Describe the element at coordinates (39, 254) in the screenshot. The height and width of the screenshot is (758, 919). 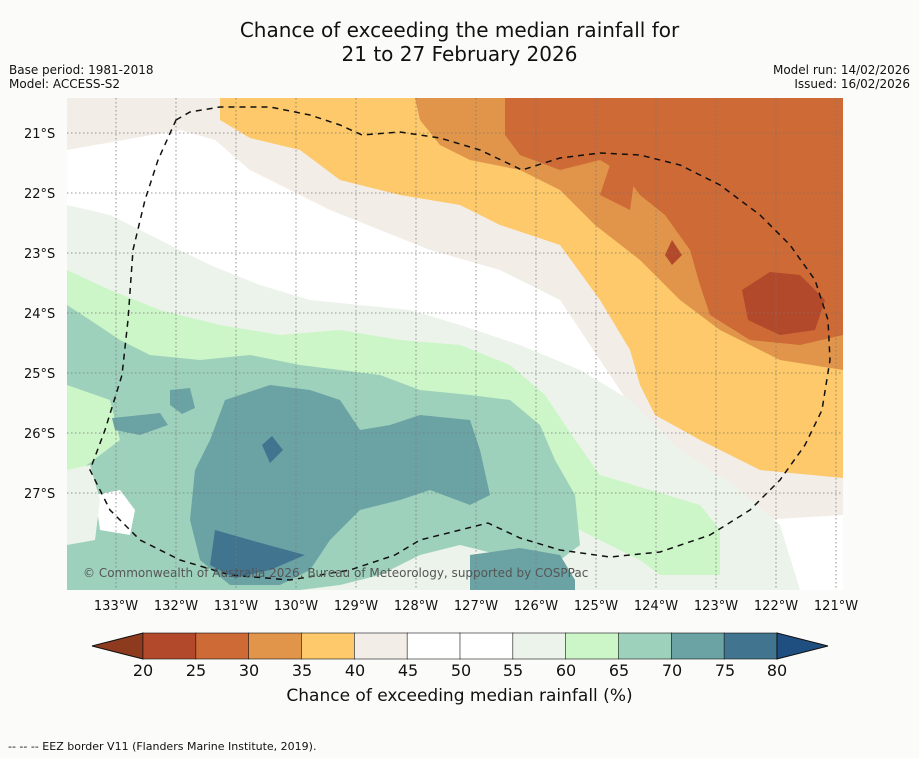
I see `lat-label: 23°S` at that location.